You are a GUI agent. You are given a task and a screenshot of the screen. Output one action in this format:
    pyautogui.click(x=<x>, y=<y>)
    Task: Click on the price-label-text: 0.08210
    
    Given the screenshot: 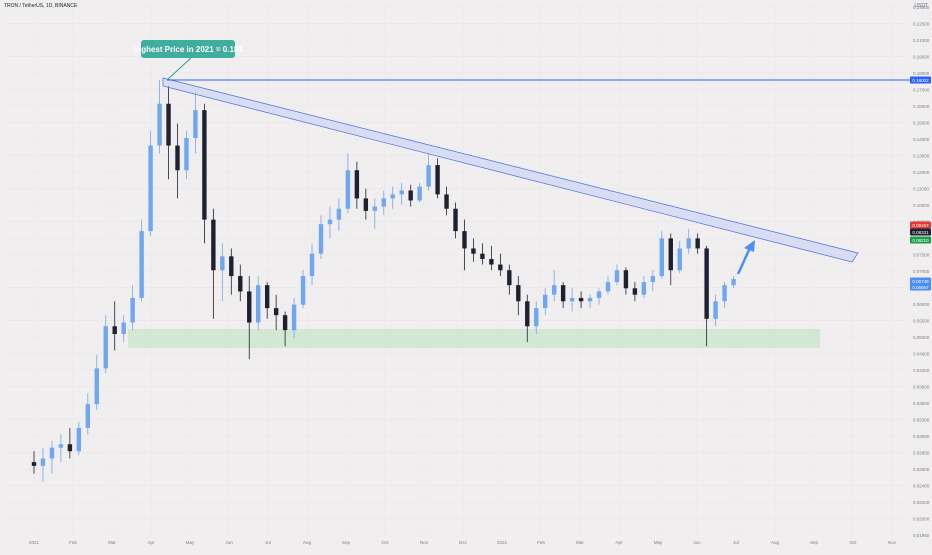 What is the action you would take?
    pyautogui.click(x=920, y=240)
    